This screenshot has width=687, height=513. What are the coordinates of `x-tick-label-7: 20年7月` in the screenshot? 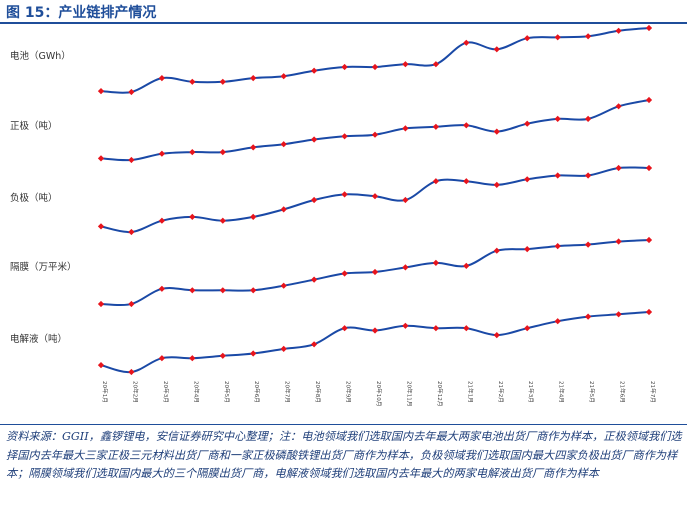 It's located at (288, 392).